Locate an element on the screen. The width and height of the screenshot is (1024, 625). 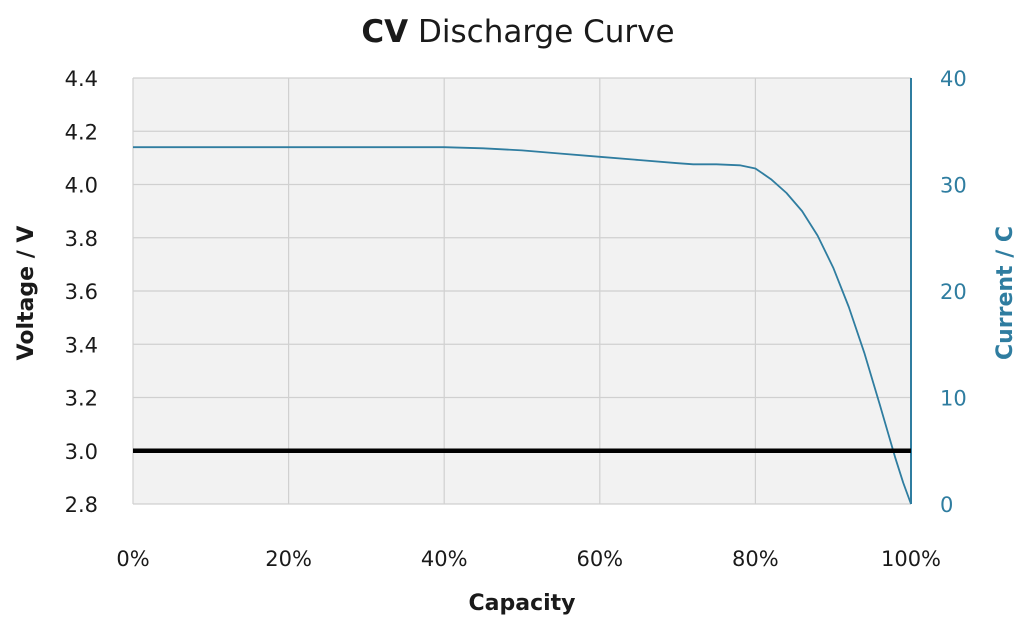
y-left-tick-label: 3.4 is located at coordinates (81, 345).